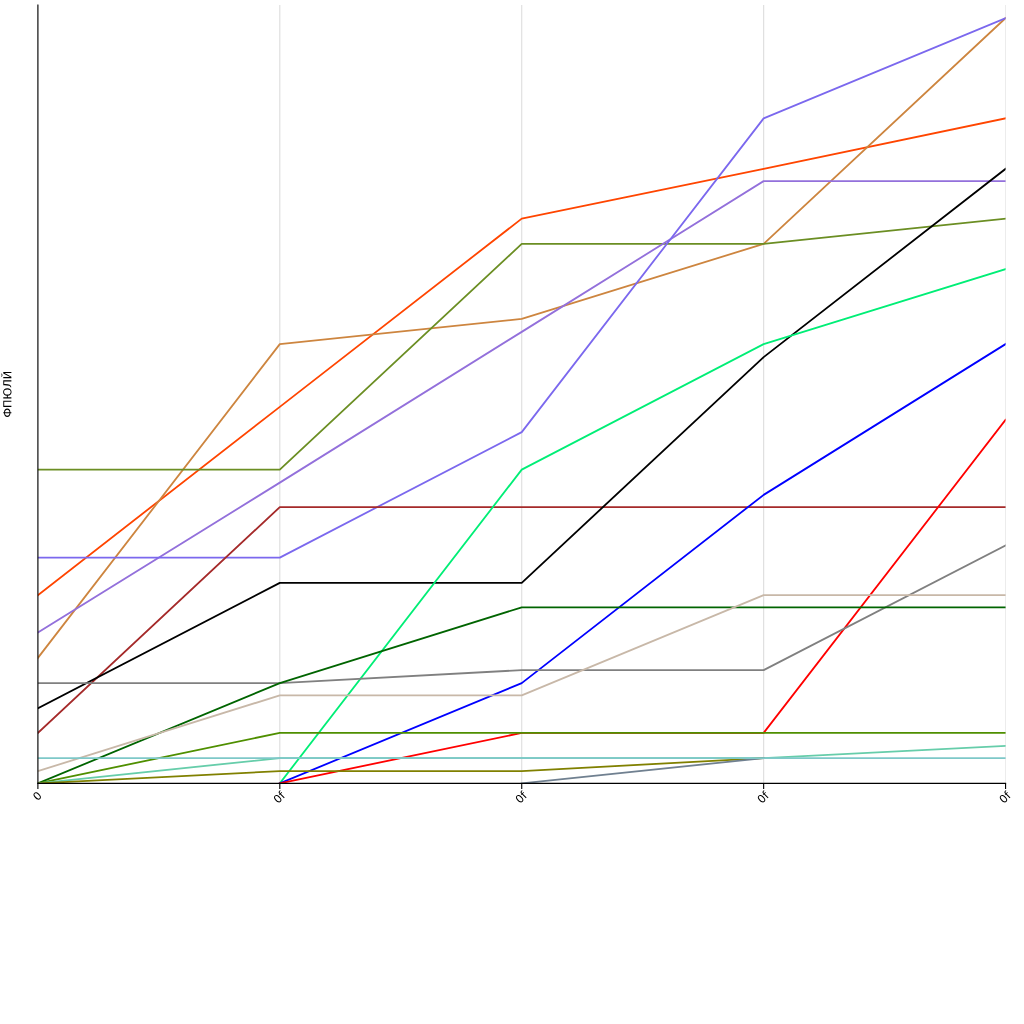 This screenshot has width=1024, height=1024. What do you see at coordinates (37, 795) in the screenshot?
I see `x-tick-label: 0` at bounding box center [37, 795].